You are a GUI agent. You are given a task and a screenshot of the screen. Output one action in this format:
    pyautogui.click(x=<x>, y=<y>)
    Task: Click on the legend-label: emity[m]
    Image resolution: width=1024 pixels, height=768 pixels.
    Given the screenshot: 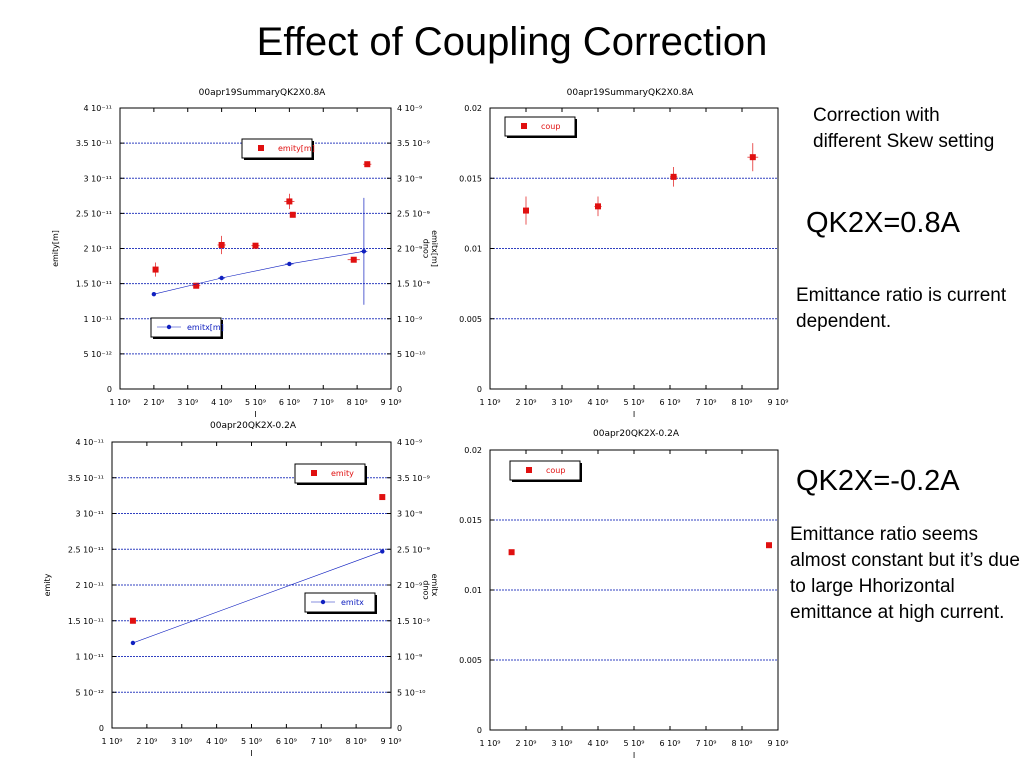 What is the action you would take?
    pyautogui.click(x=296, y=148)
    